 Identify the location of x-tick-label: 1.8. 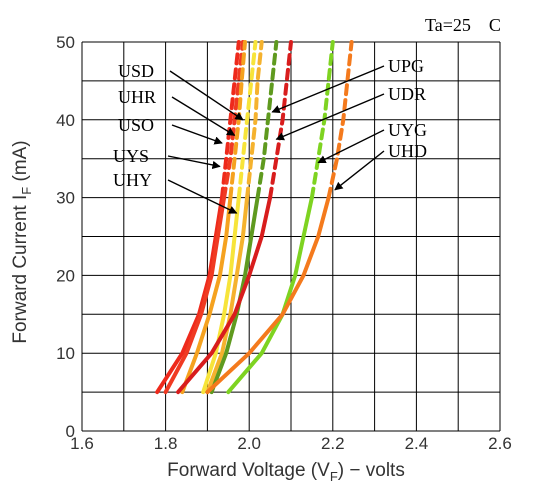
(166, 443).